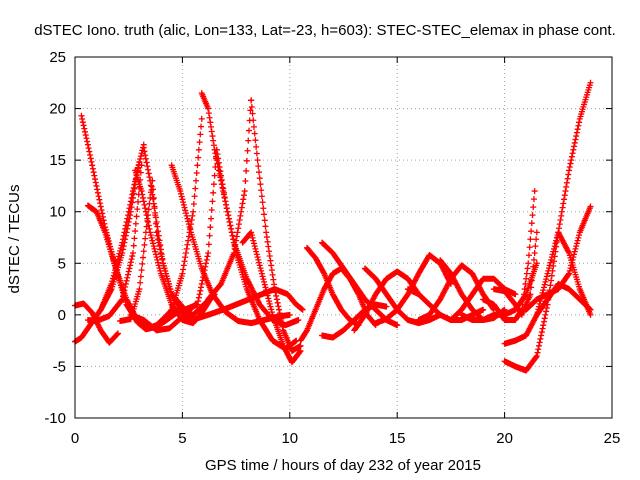  Describe the element at coordinates (57, 212) in the screenshot. I see `y-tick-label: 10` at that location.